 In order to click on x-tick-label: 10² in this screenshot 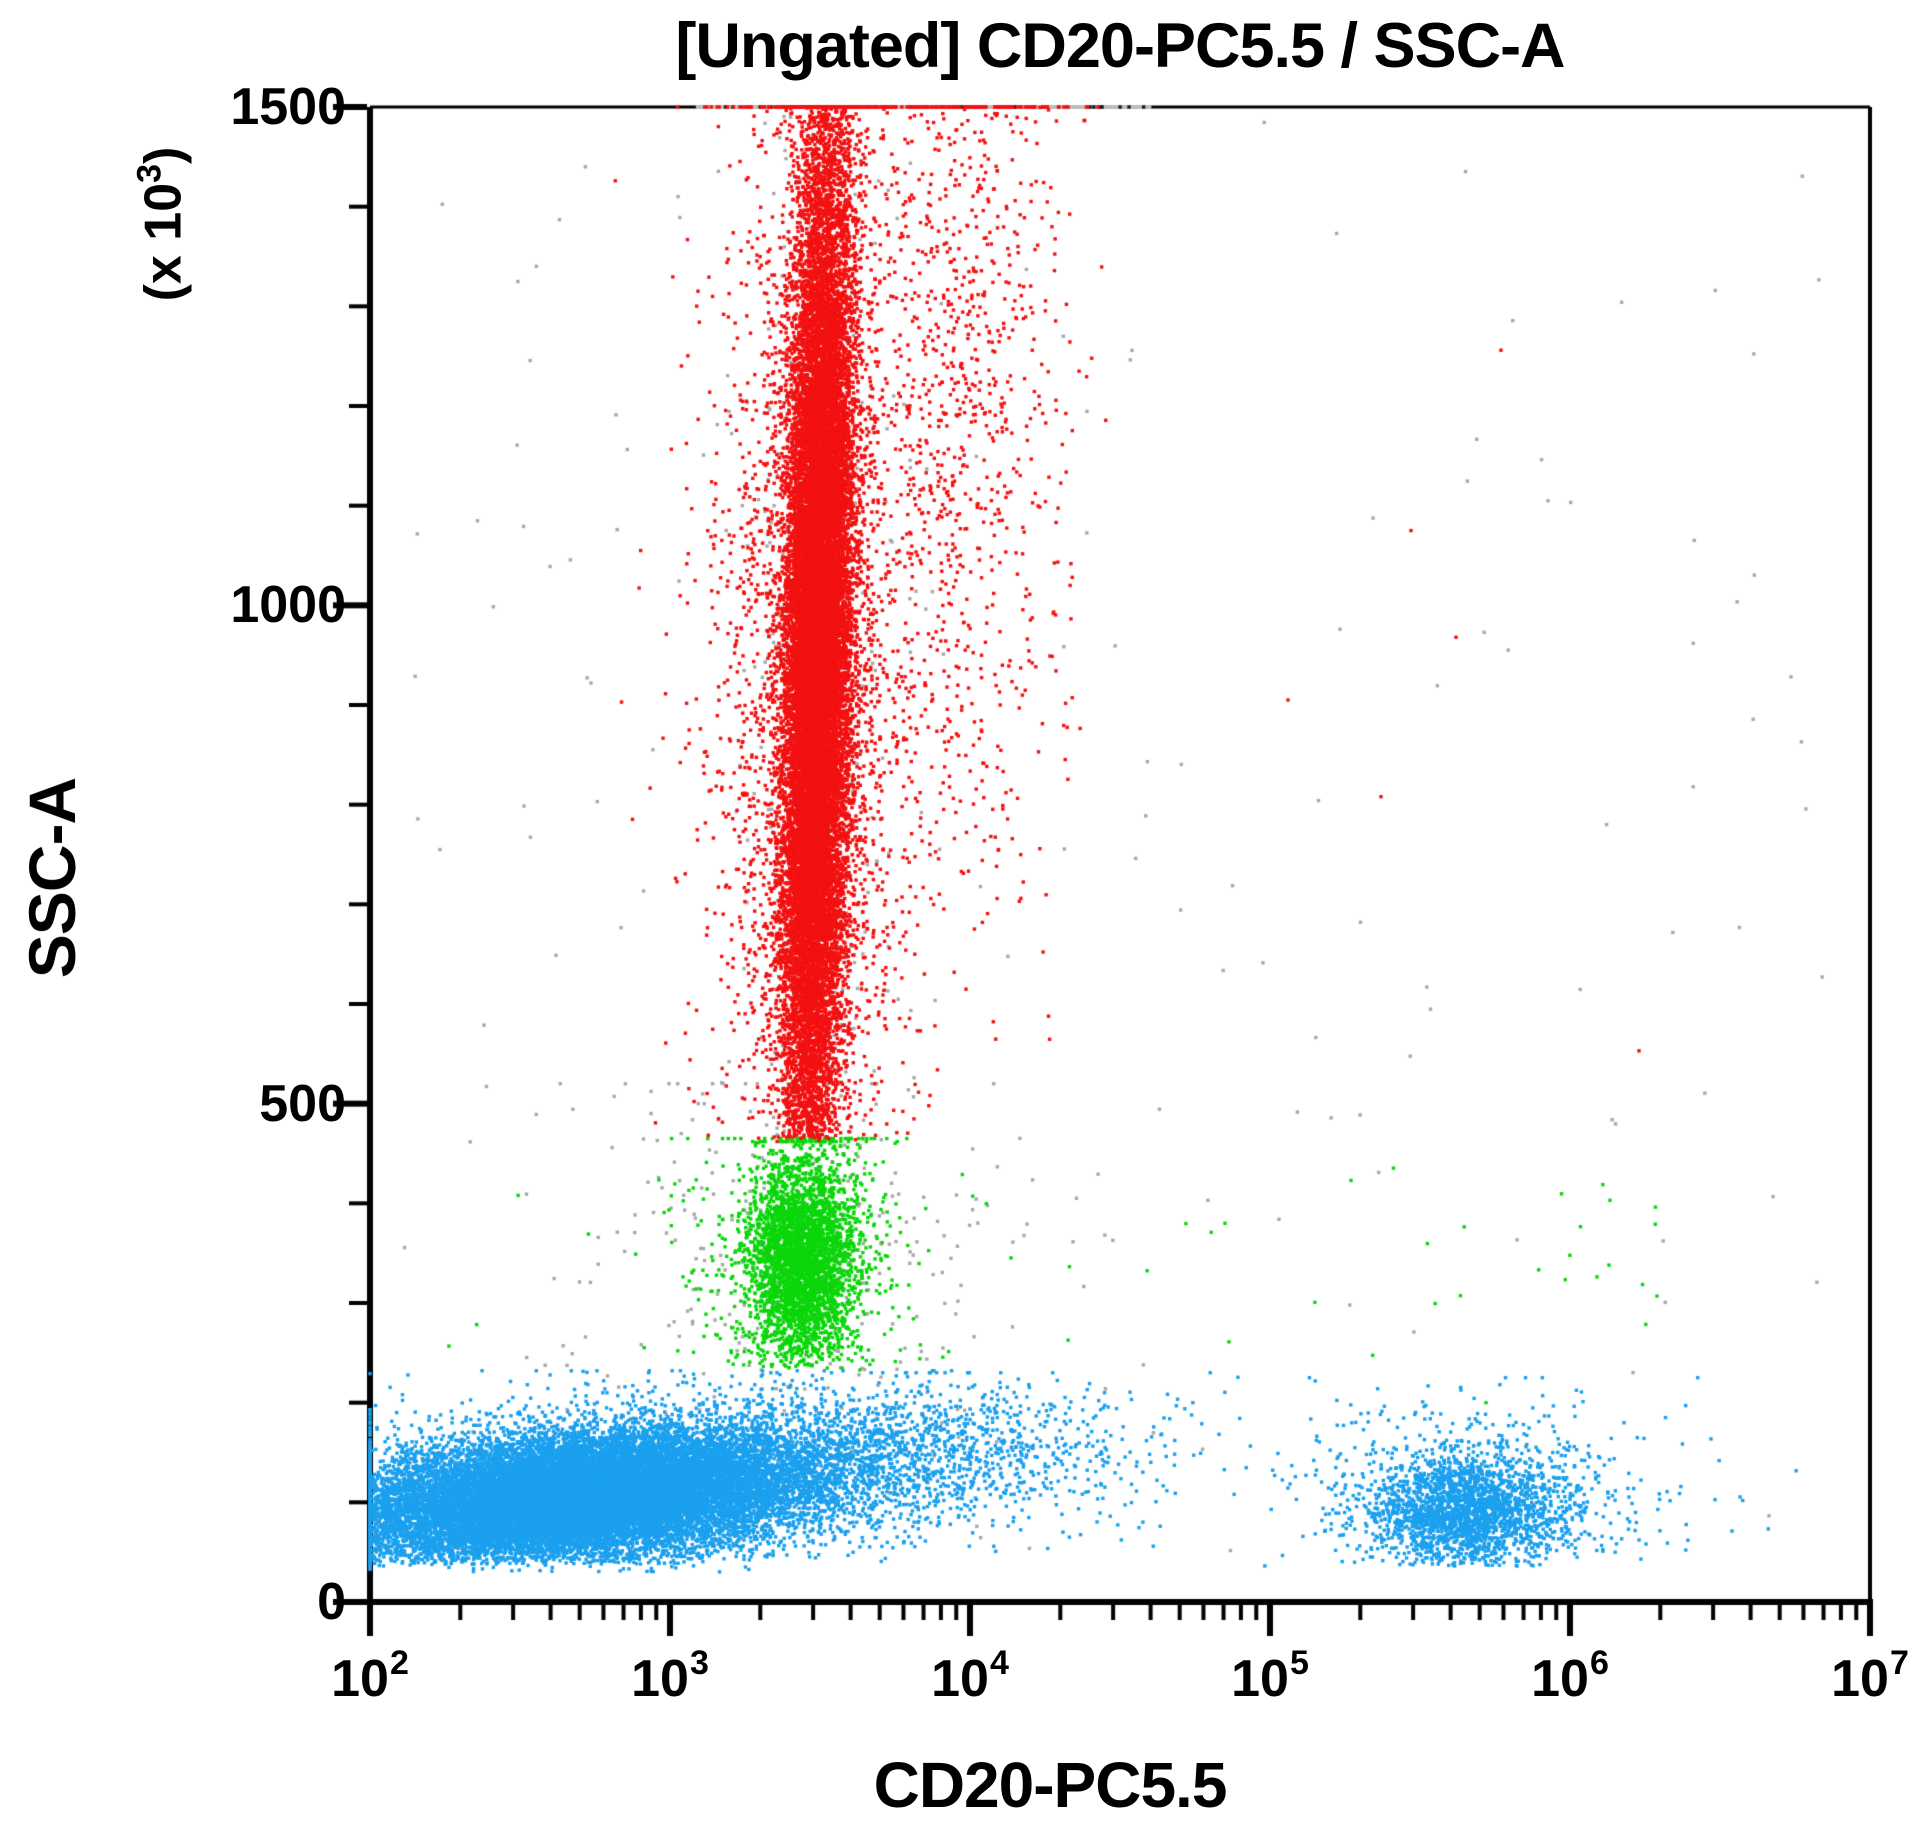, I will do `click(370, 1676)`.